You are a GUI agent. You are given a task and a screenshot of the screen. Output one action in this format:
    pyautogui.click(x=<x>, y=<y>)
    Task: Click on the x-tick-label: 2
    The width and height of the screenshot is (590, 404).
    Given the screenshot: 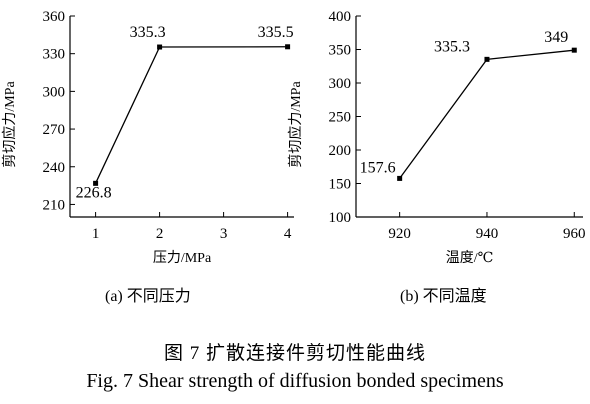 What is the action you would take?
    pyautogui.click(x=160, y=234)
    